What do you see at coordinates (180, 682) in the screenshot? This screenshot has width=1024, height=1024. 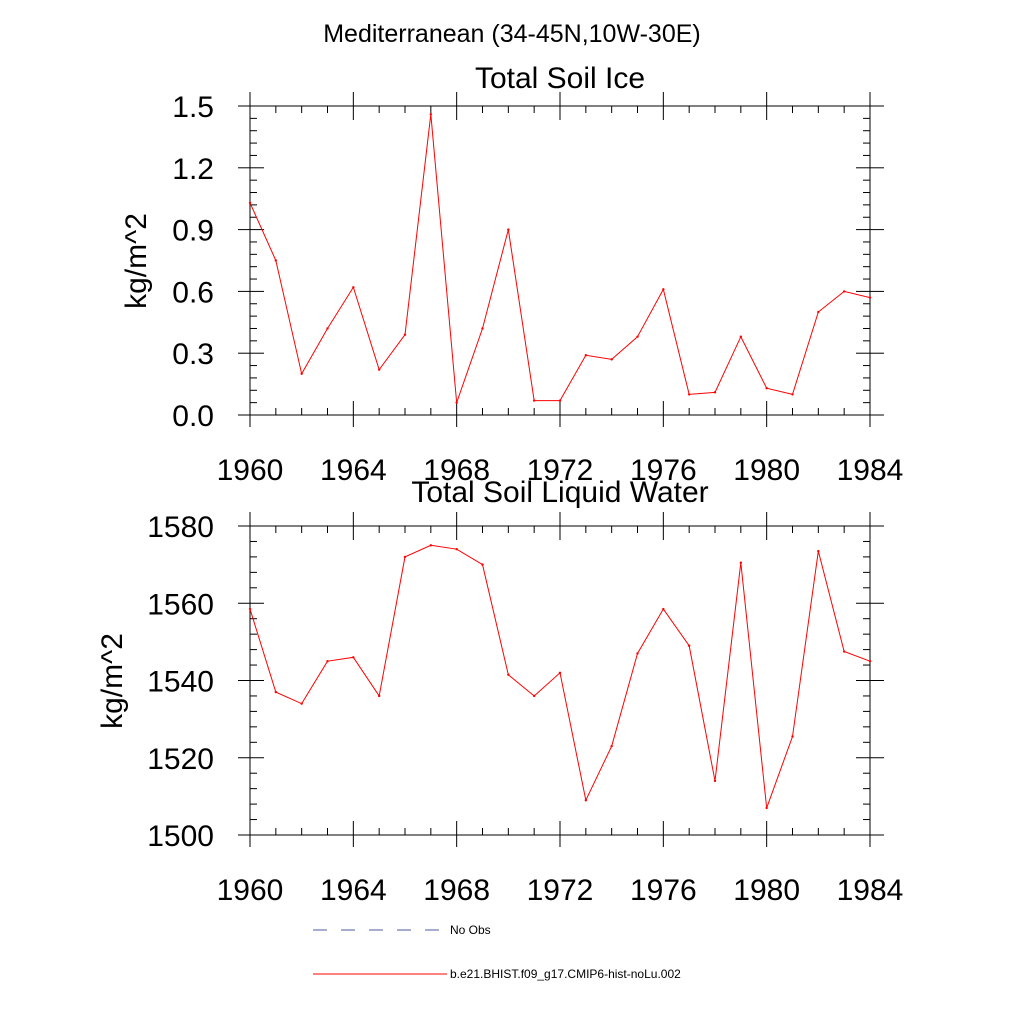 I see `y-tick-label: 1540` at bounding box center [180, 682].